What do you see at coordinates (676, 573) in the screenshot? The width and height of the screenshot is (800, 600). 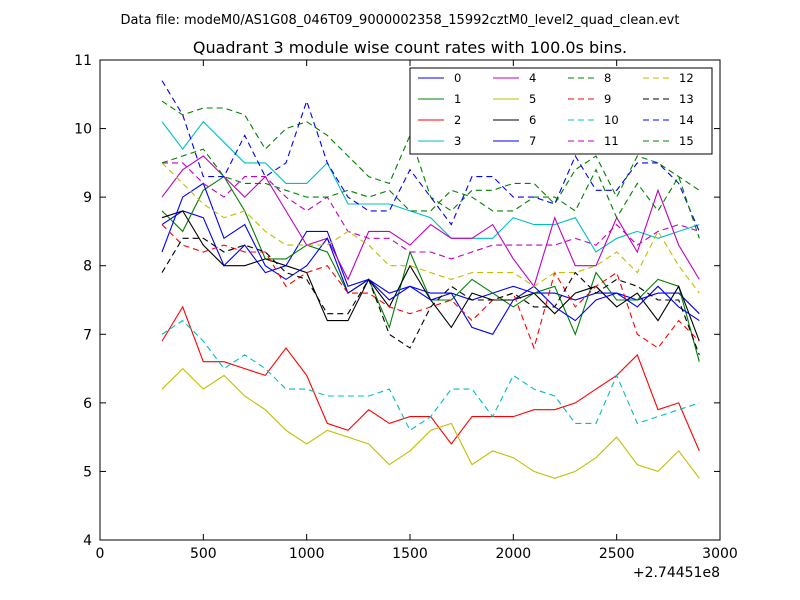 I see `x-offset-label: +2.74451e8` at bounding box center [676, 573].